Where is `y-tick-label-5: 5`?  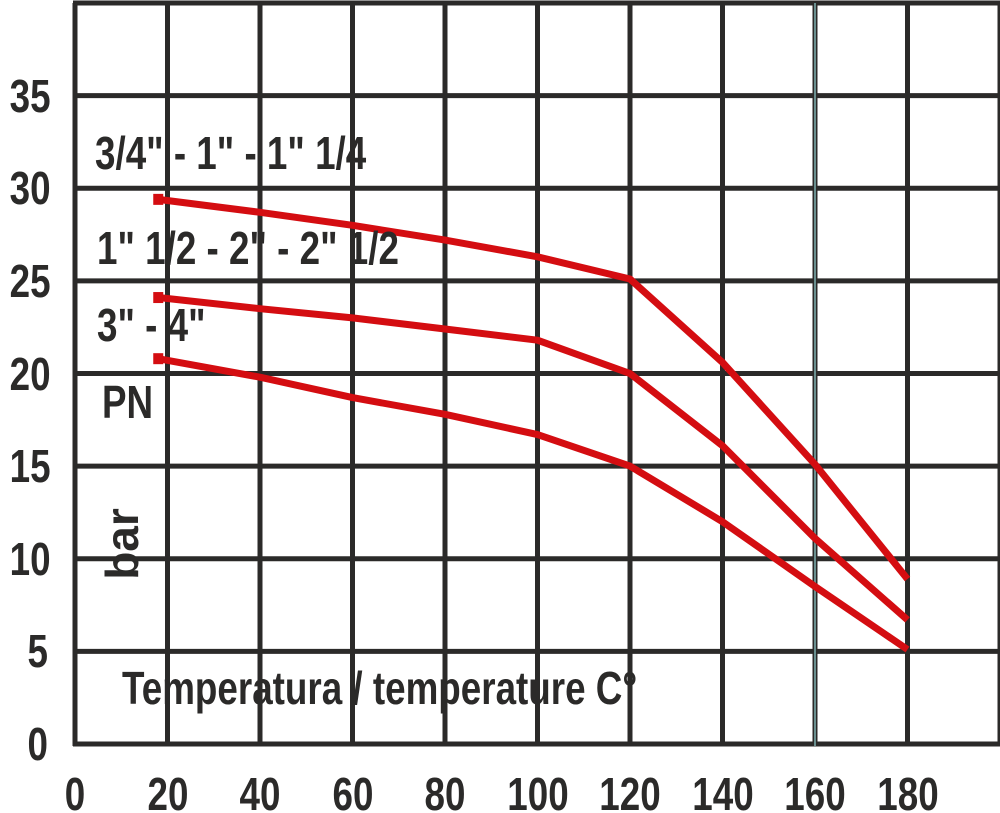 y-tick-label-5: 5 is located at coordinates (37, 651).